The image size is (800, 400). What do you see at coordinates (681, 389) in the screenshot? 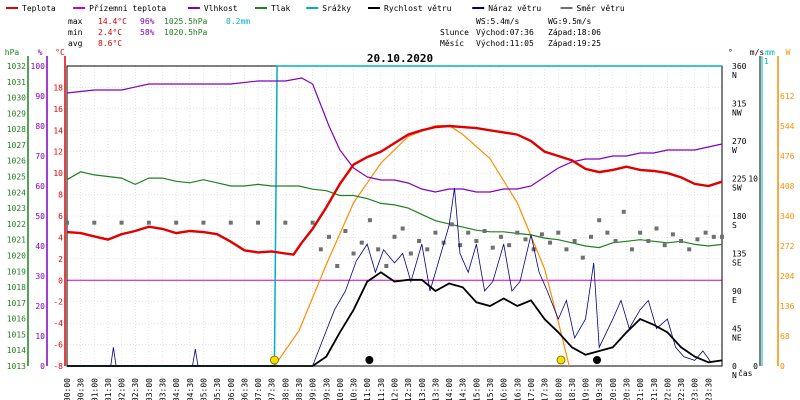
I see `x-tick-label: 22:30` at bounding box center [681, 389].